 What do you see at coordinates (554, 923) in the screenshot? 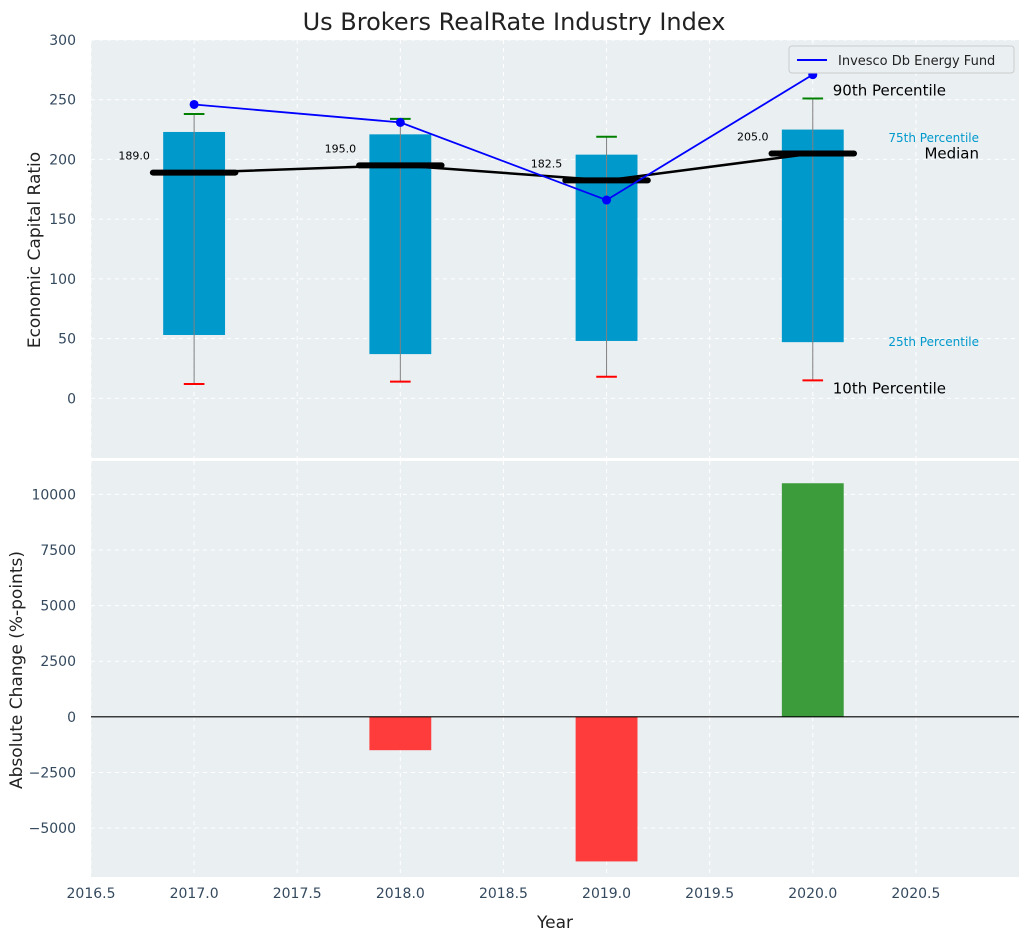
I see `x-axis-label: Year` at bounding box center [554, 923].